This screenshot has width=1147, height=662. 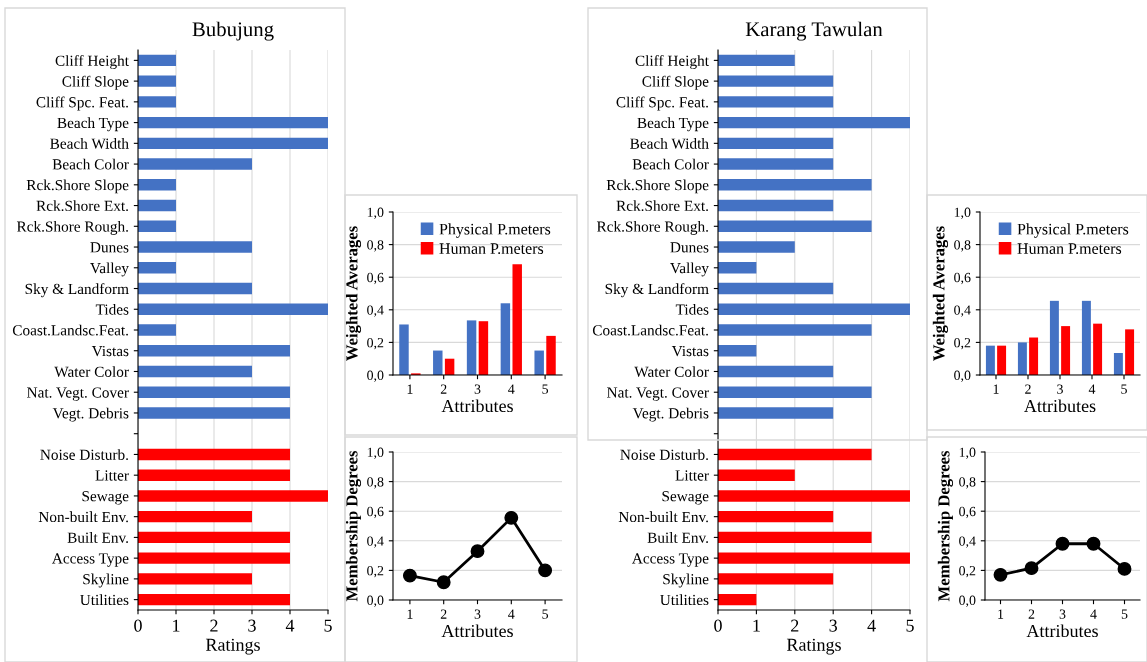 I want to click on y-tick-label: Beach Color, so click(x=90, y=164).